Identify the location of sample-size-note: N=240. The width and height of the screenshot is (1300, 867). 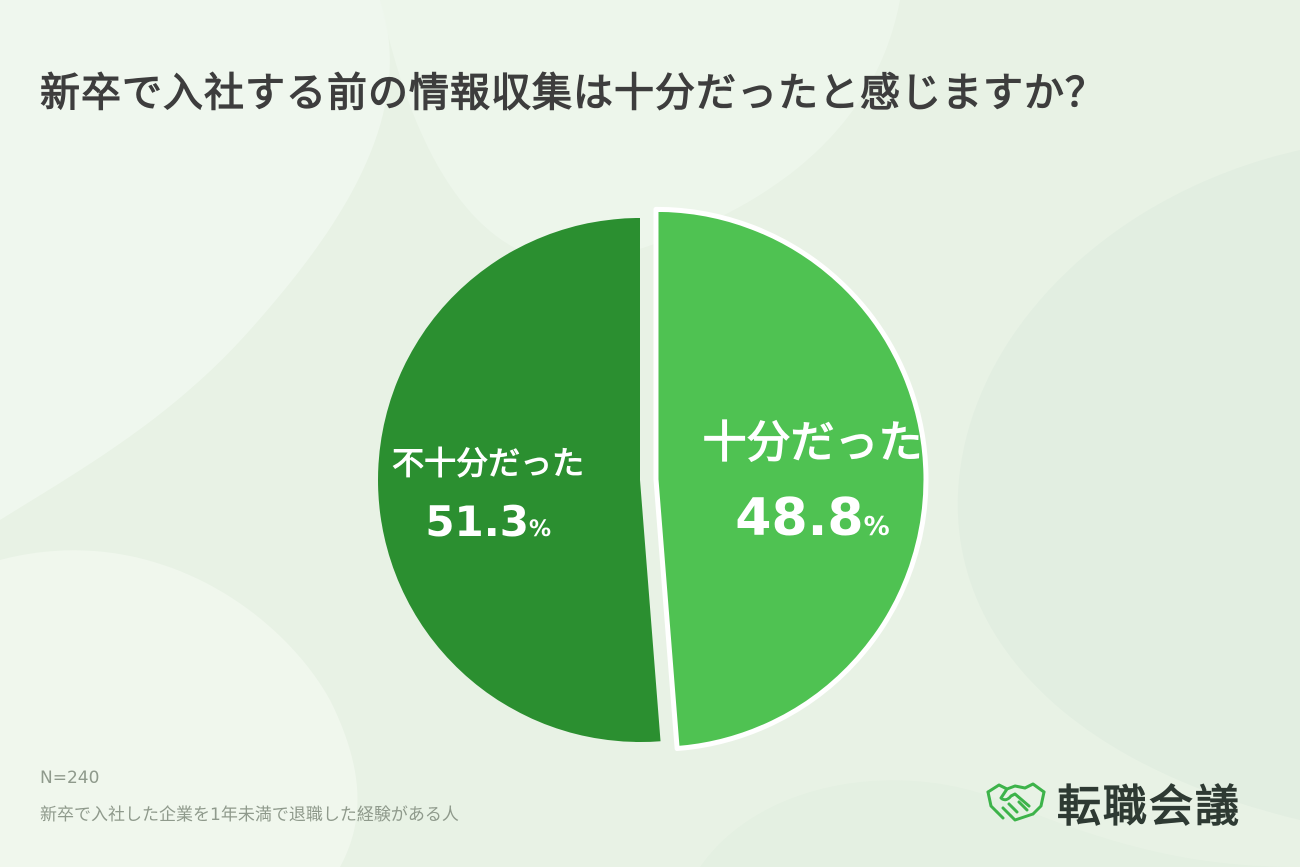
(70, 778).